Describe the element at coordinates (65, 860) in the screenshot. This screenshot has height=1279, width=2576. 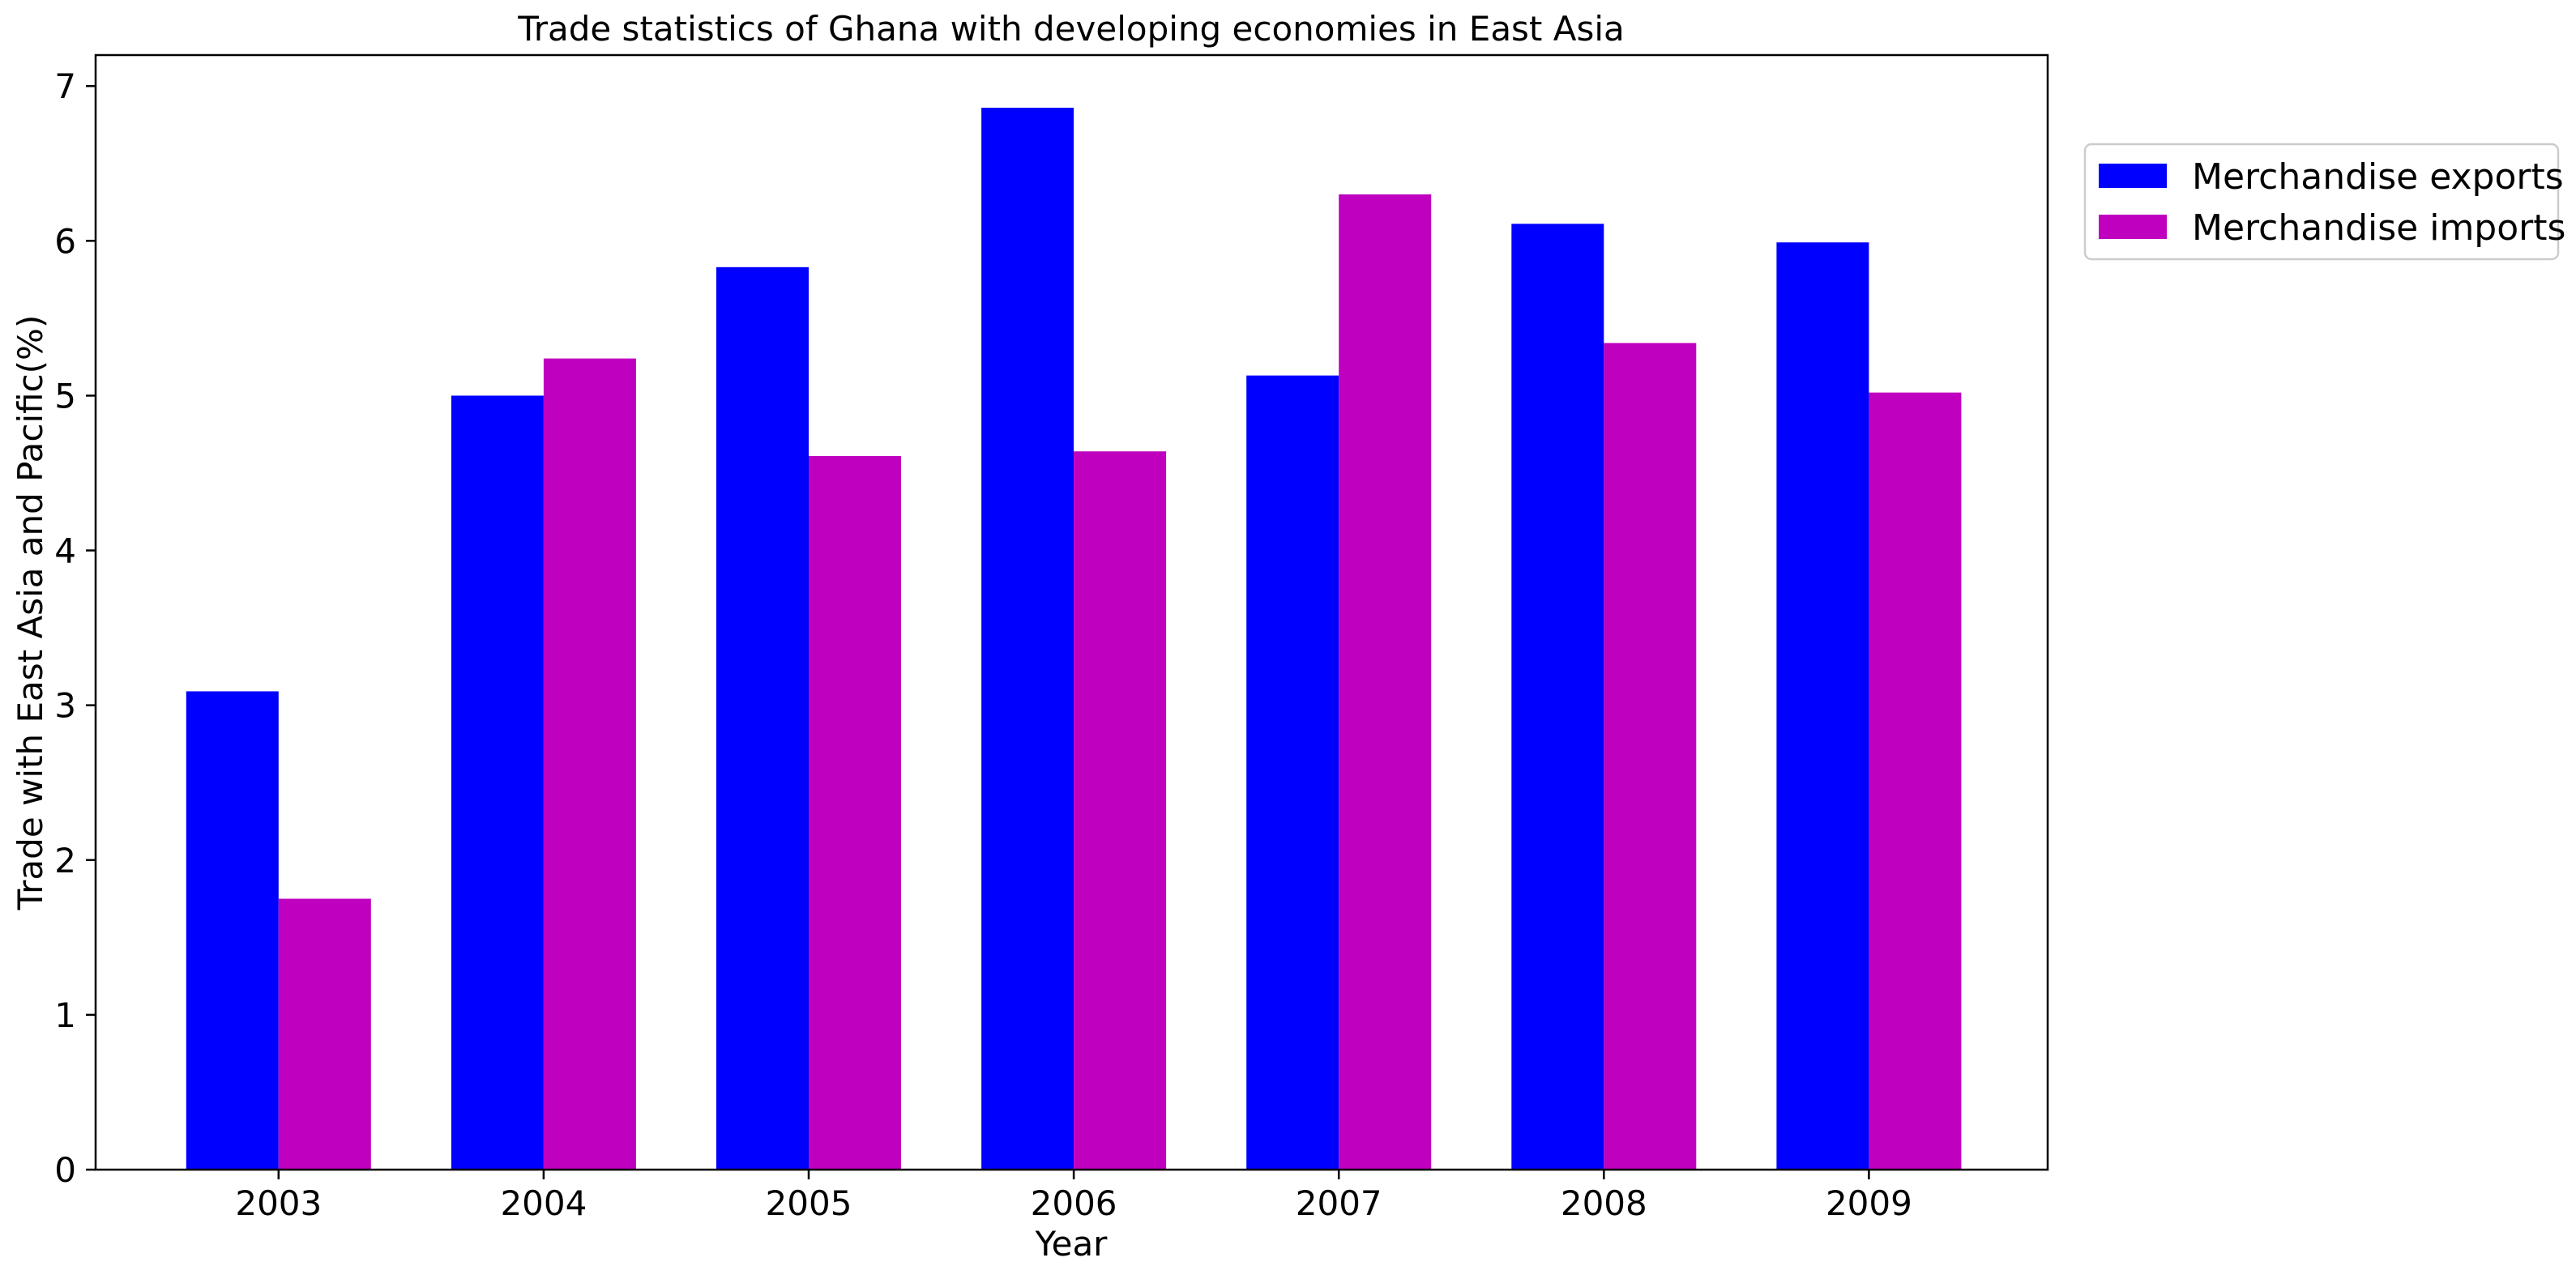
I see `y-tick-label: 2` at that location.